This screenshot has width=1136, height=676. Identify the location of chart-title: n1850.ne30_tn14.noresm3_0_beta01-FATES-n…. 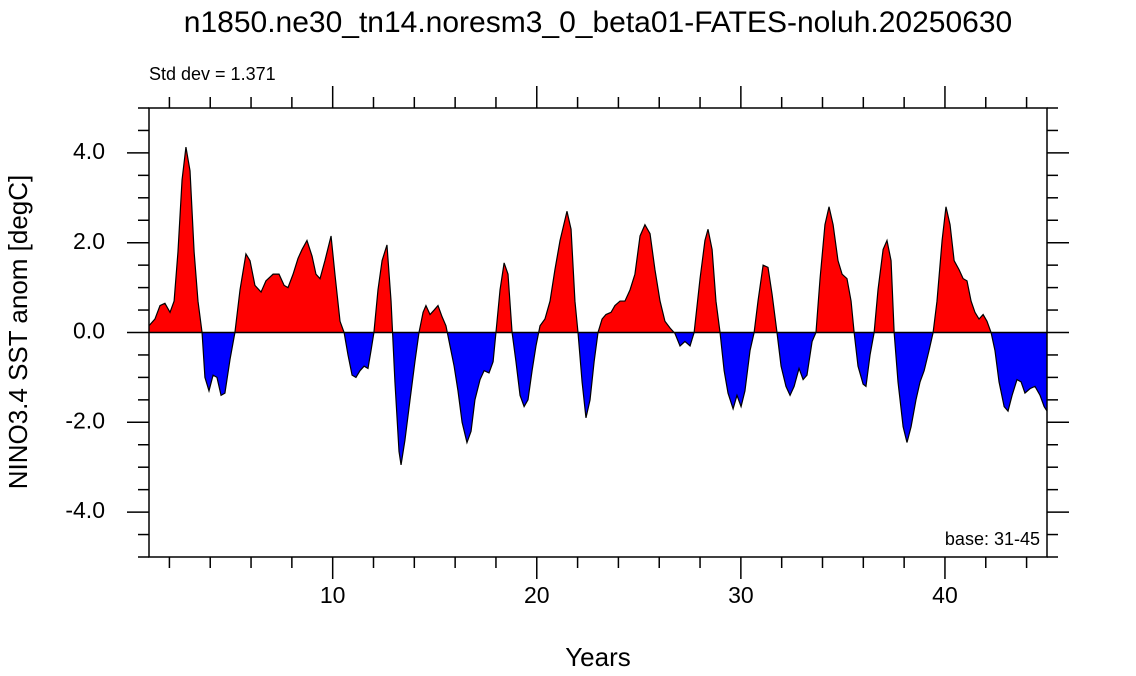
(598, 22).